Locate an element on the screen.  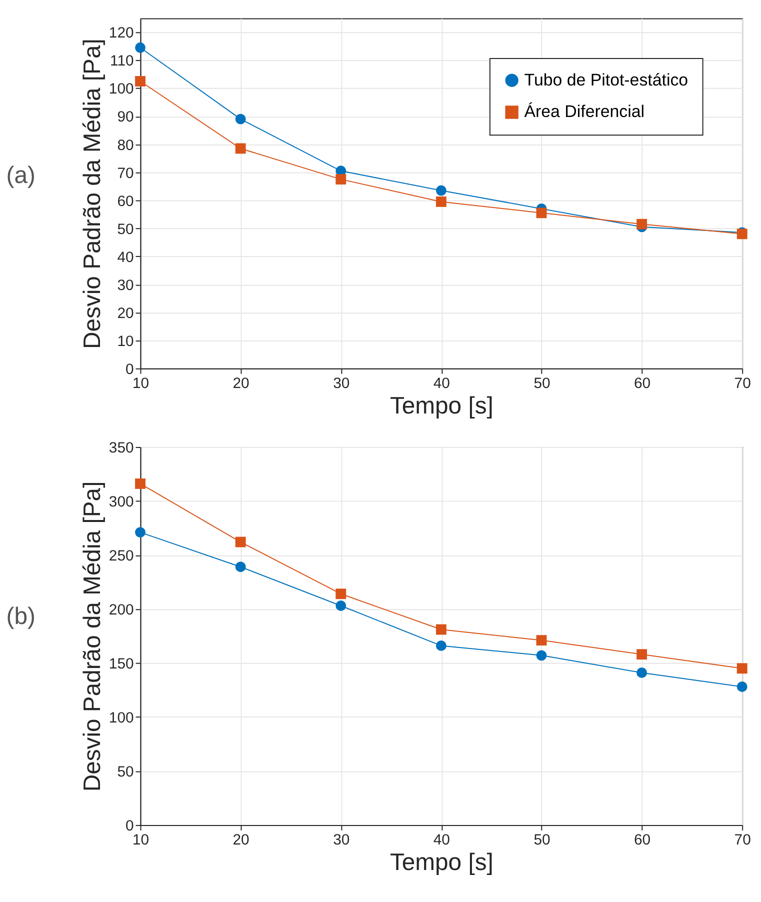
y-tick-label: 90 is located at coordinates (125, 117).